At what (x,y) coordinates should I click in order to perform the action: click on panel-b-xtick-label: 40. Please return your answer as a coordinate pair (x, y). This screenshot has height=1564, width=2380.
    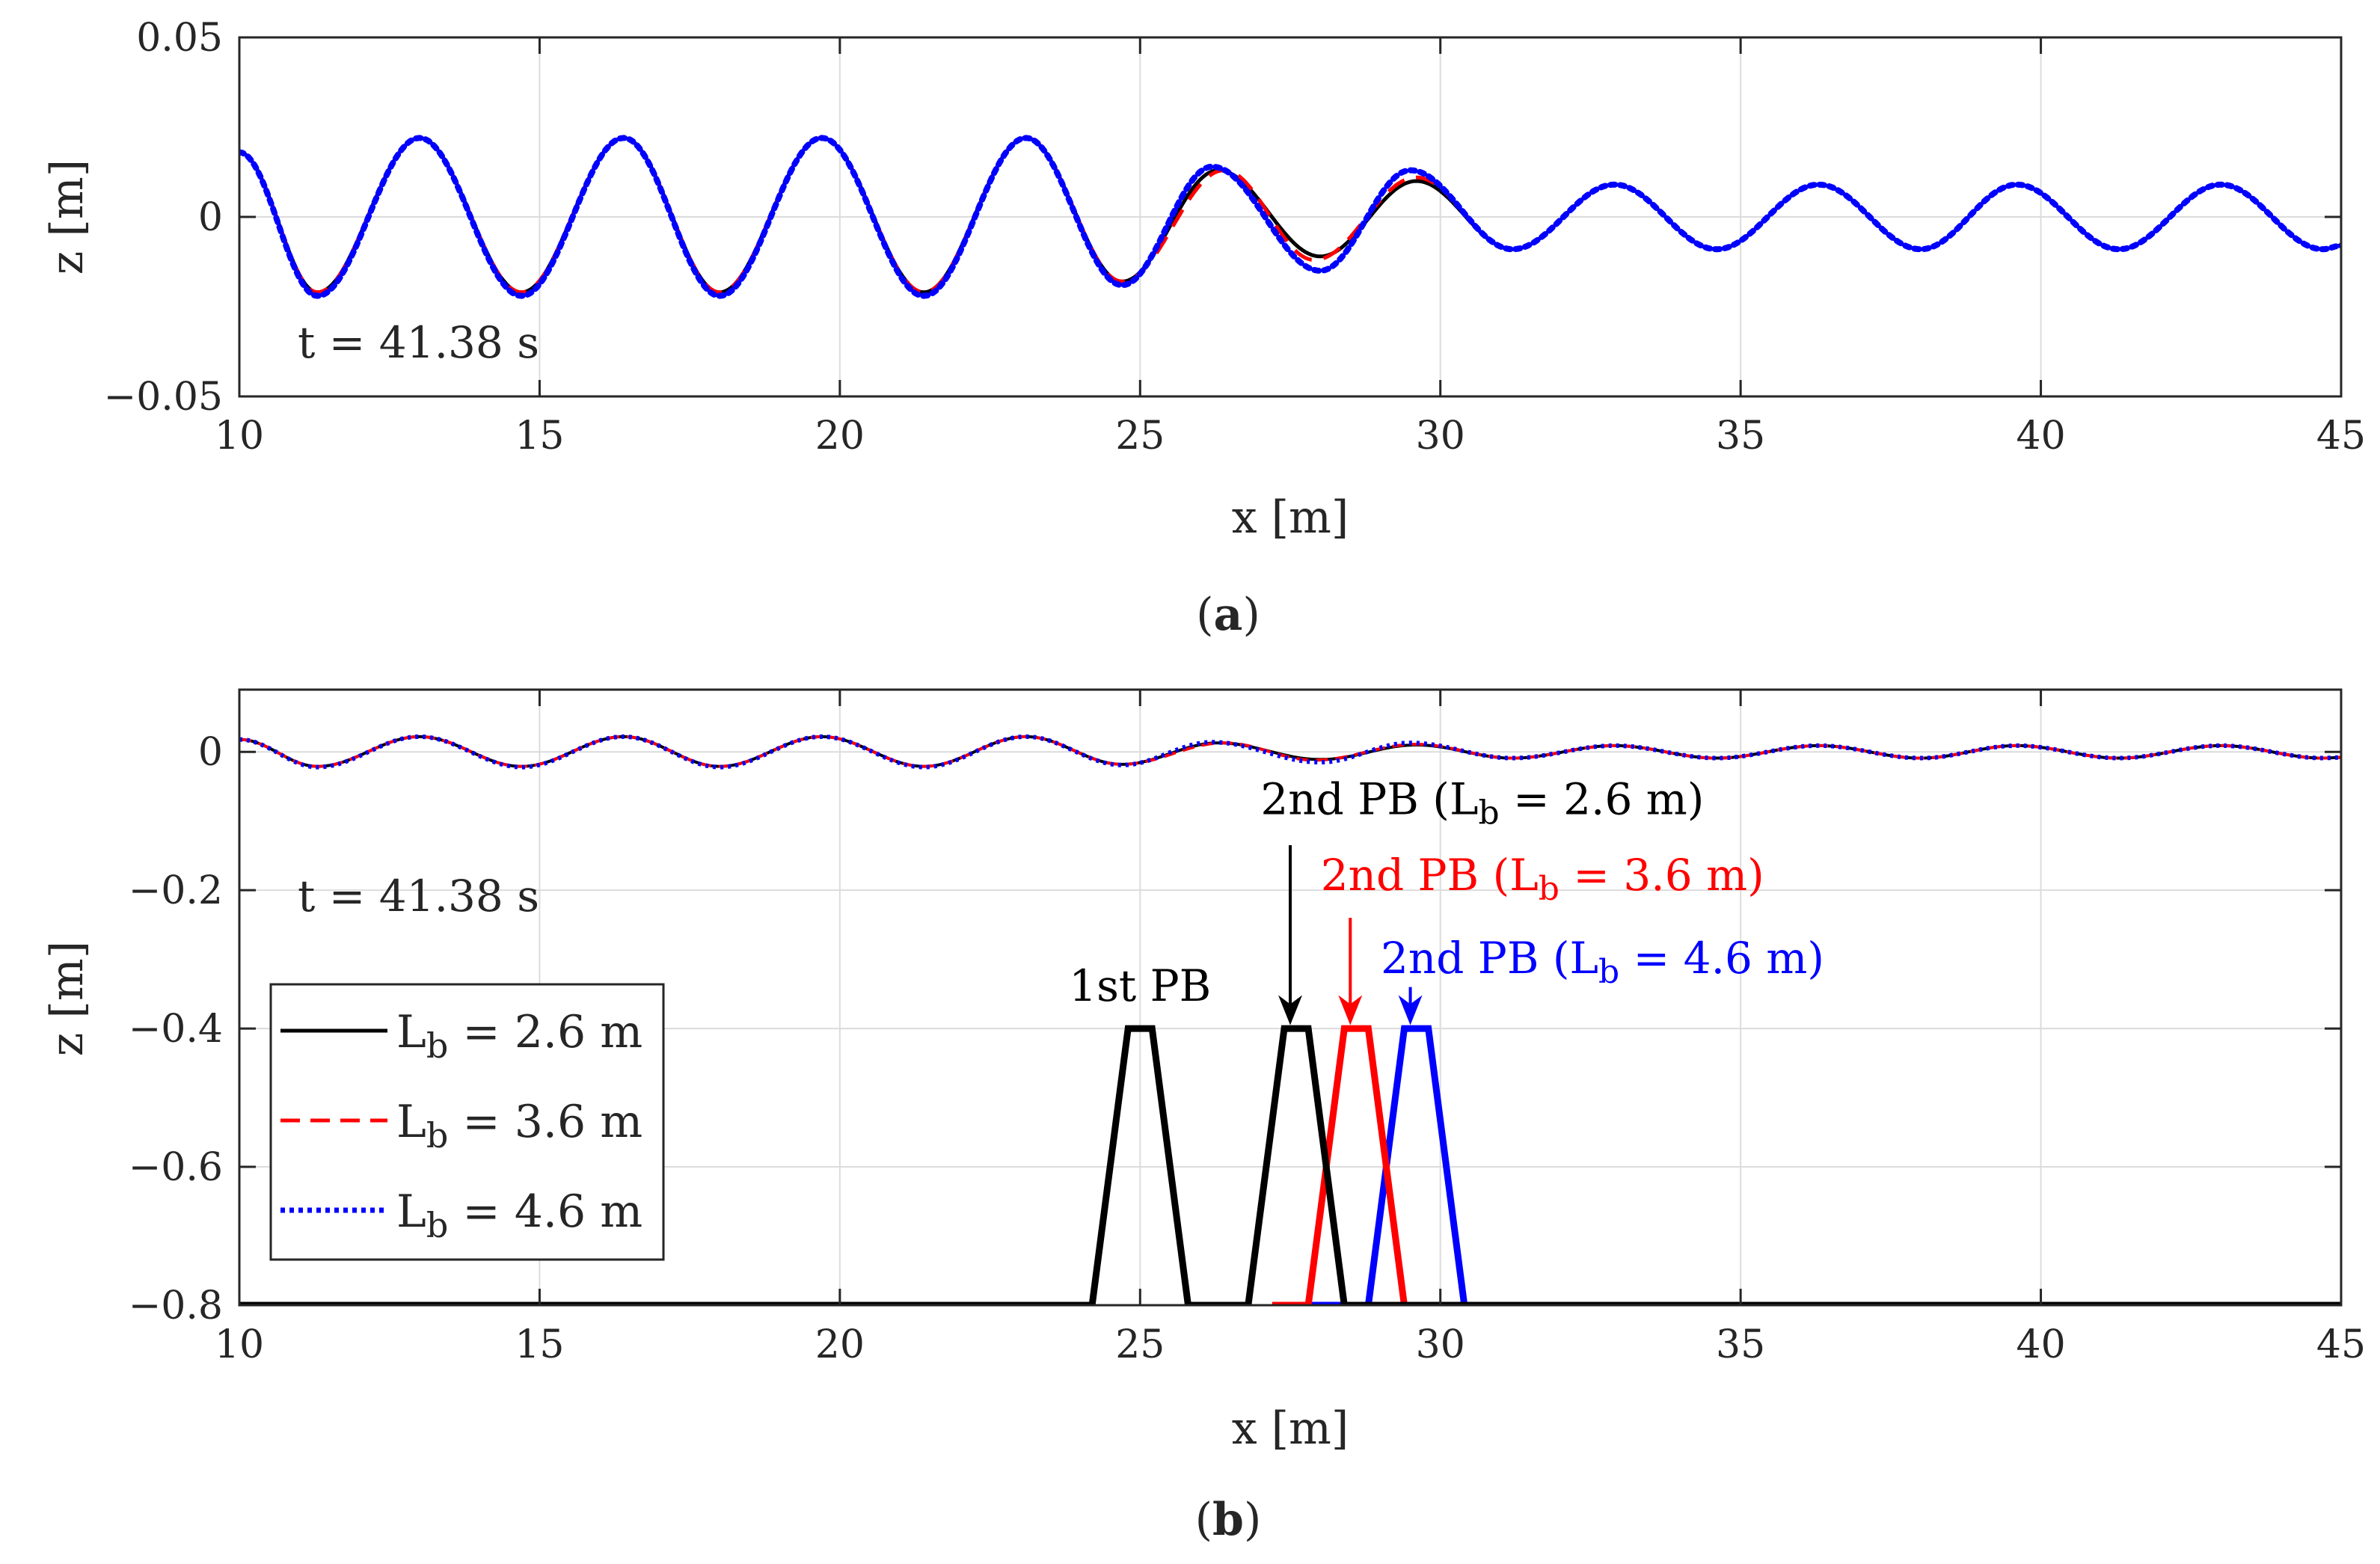
    Looking at the image, I should click on (2040, 1344).